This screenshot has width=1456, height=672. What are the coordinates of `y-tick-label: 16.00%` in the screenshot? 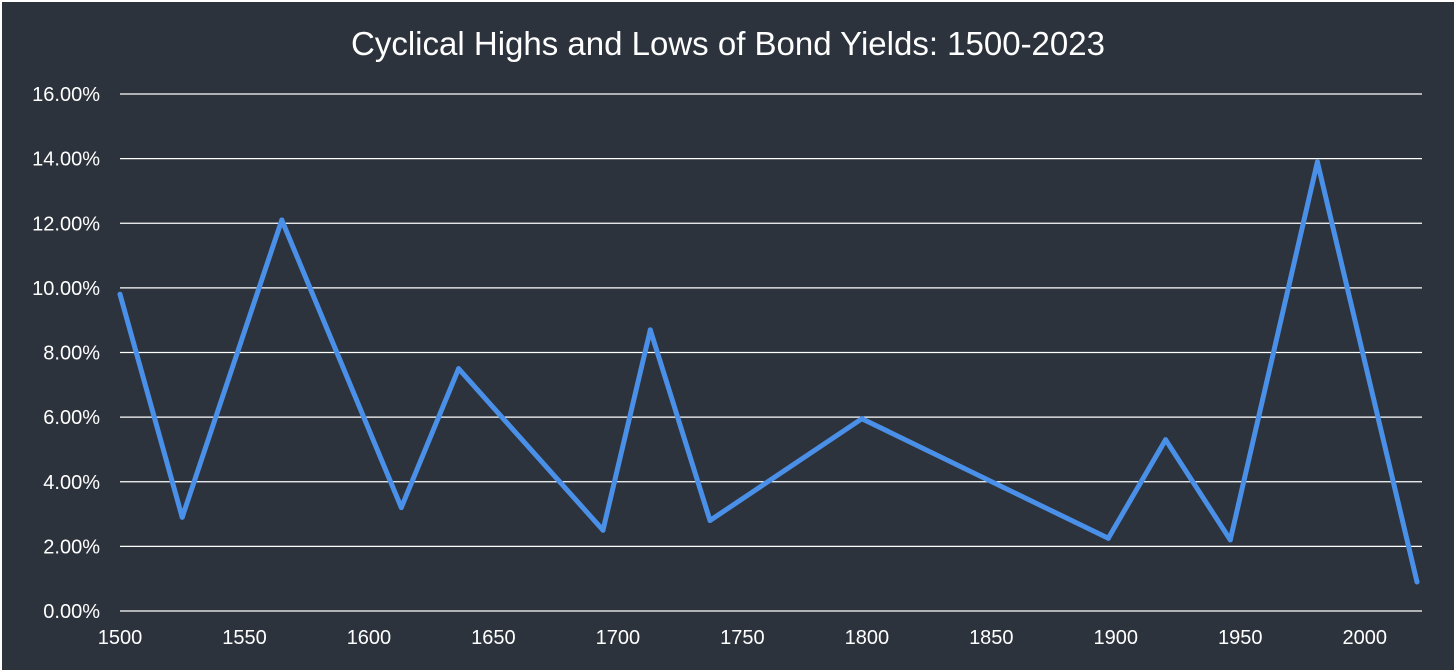 It's located at (66, 95).